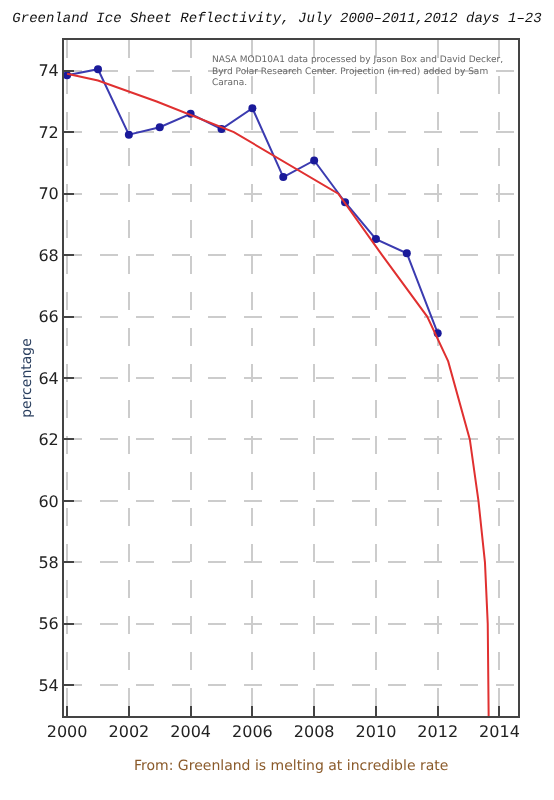  What do you see at coordinates (48, 562) in the screenshot?
I see `y-tick-label: 58` at bounding box center [48, 562].